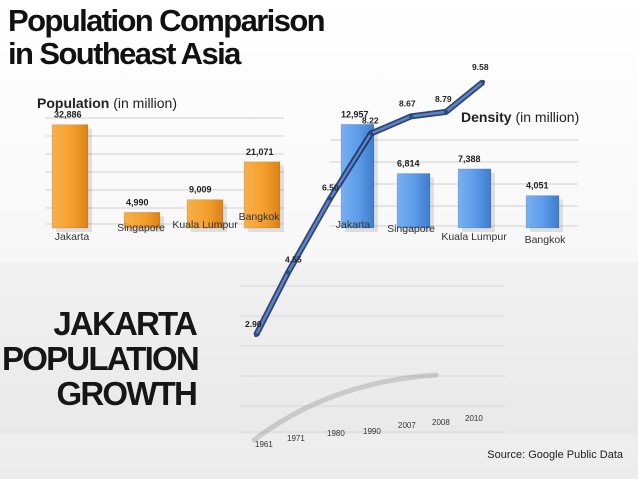 This screenshot has height=479, width=638. What do you see at coordinates (370, 120) in the screenshot?
I see `point-value-label: 8.22` at bounding box center [370, 120].